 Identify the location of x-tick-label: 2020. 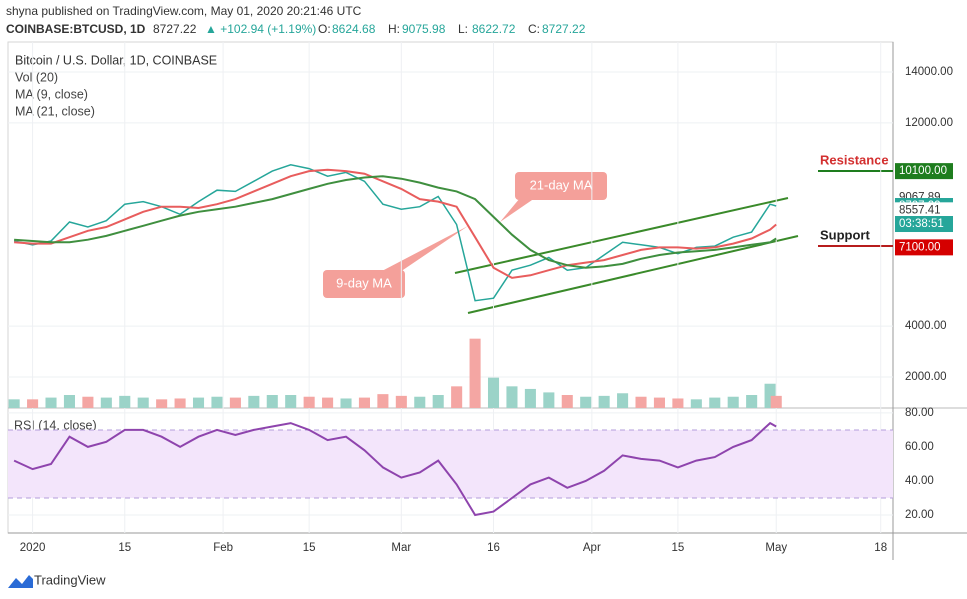
(33, 548).